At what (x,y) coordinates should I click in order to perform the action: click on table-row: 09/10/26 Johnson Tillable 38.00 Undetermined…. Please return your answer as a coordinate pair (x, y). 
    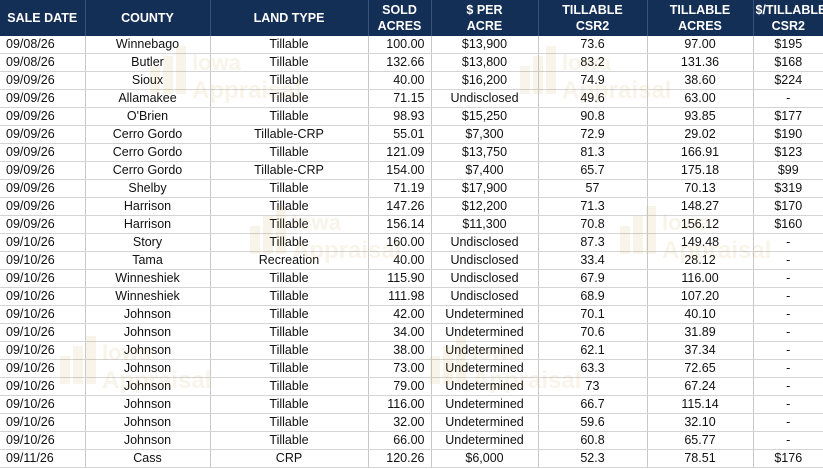
    Looking at the image, I should click on (411, 350).